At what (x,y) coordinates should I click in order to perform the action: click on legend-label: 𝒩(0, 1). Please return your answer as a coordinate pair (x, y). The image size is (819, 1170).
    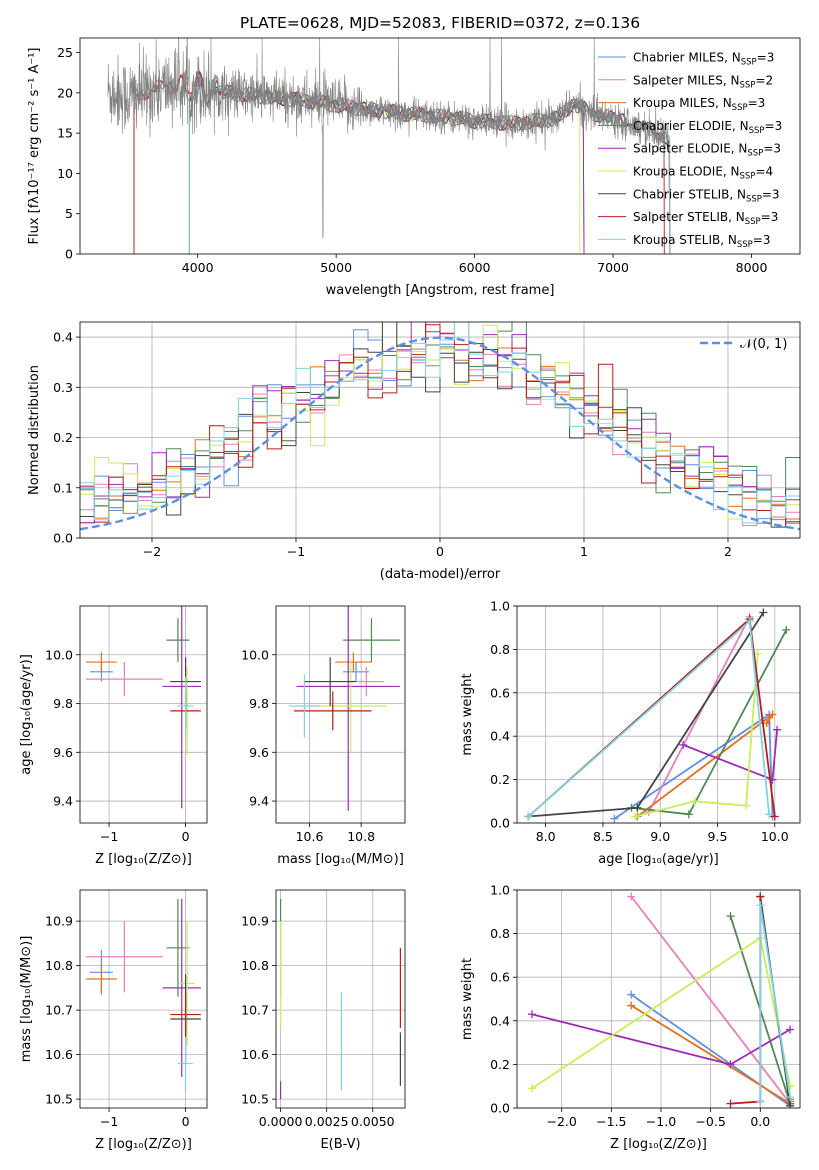
    Looking at the image, I should click on (763, 344).